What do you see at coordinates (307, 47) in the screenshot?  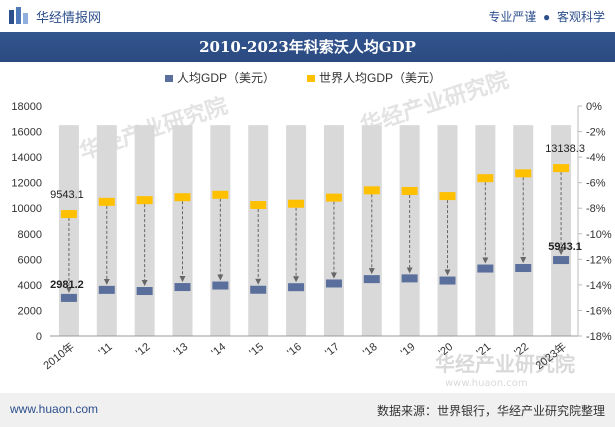 I see `chart-title: 2010-2023年科索沃人均GDP` at bounding box center [307, 47].